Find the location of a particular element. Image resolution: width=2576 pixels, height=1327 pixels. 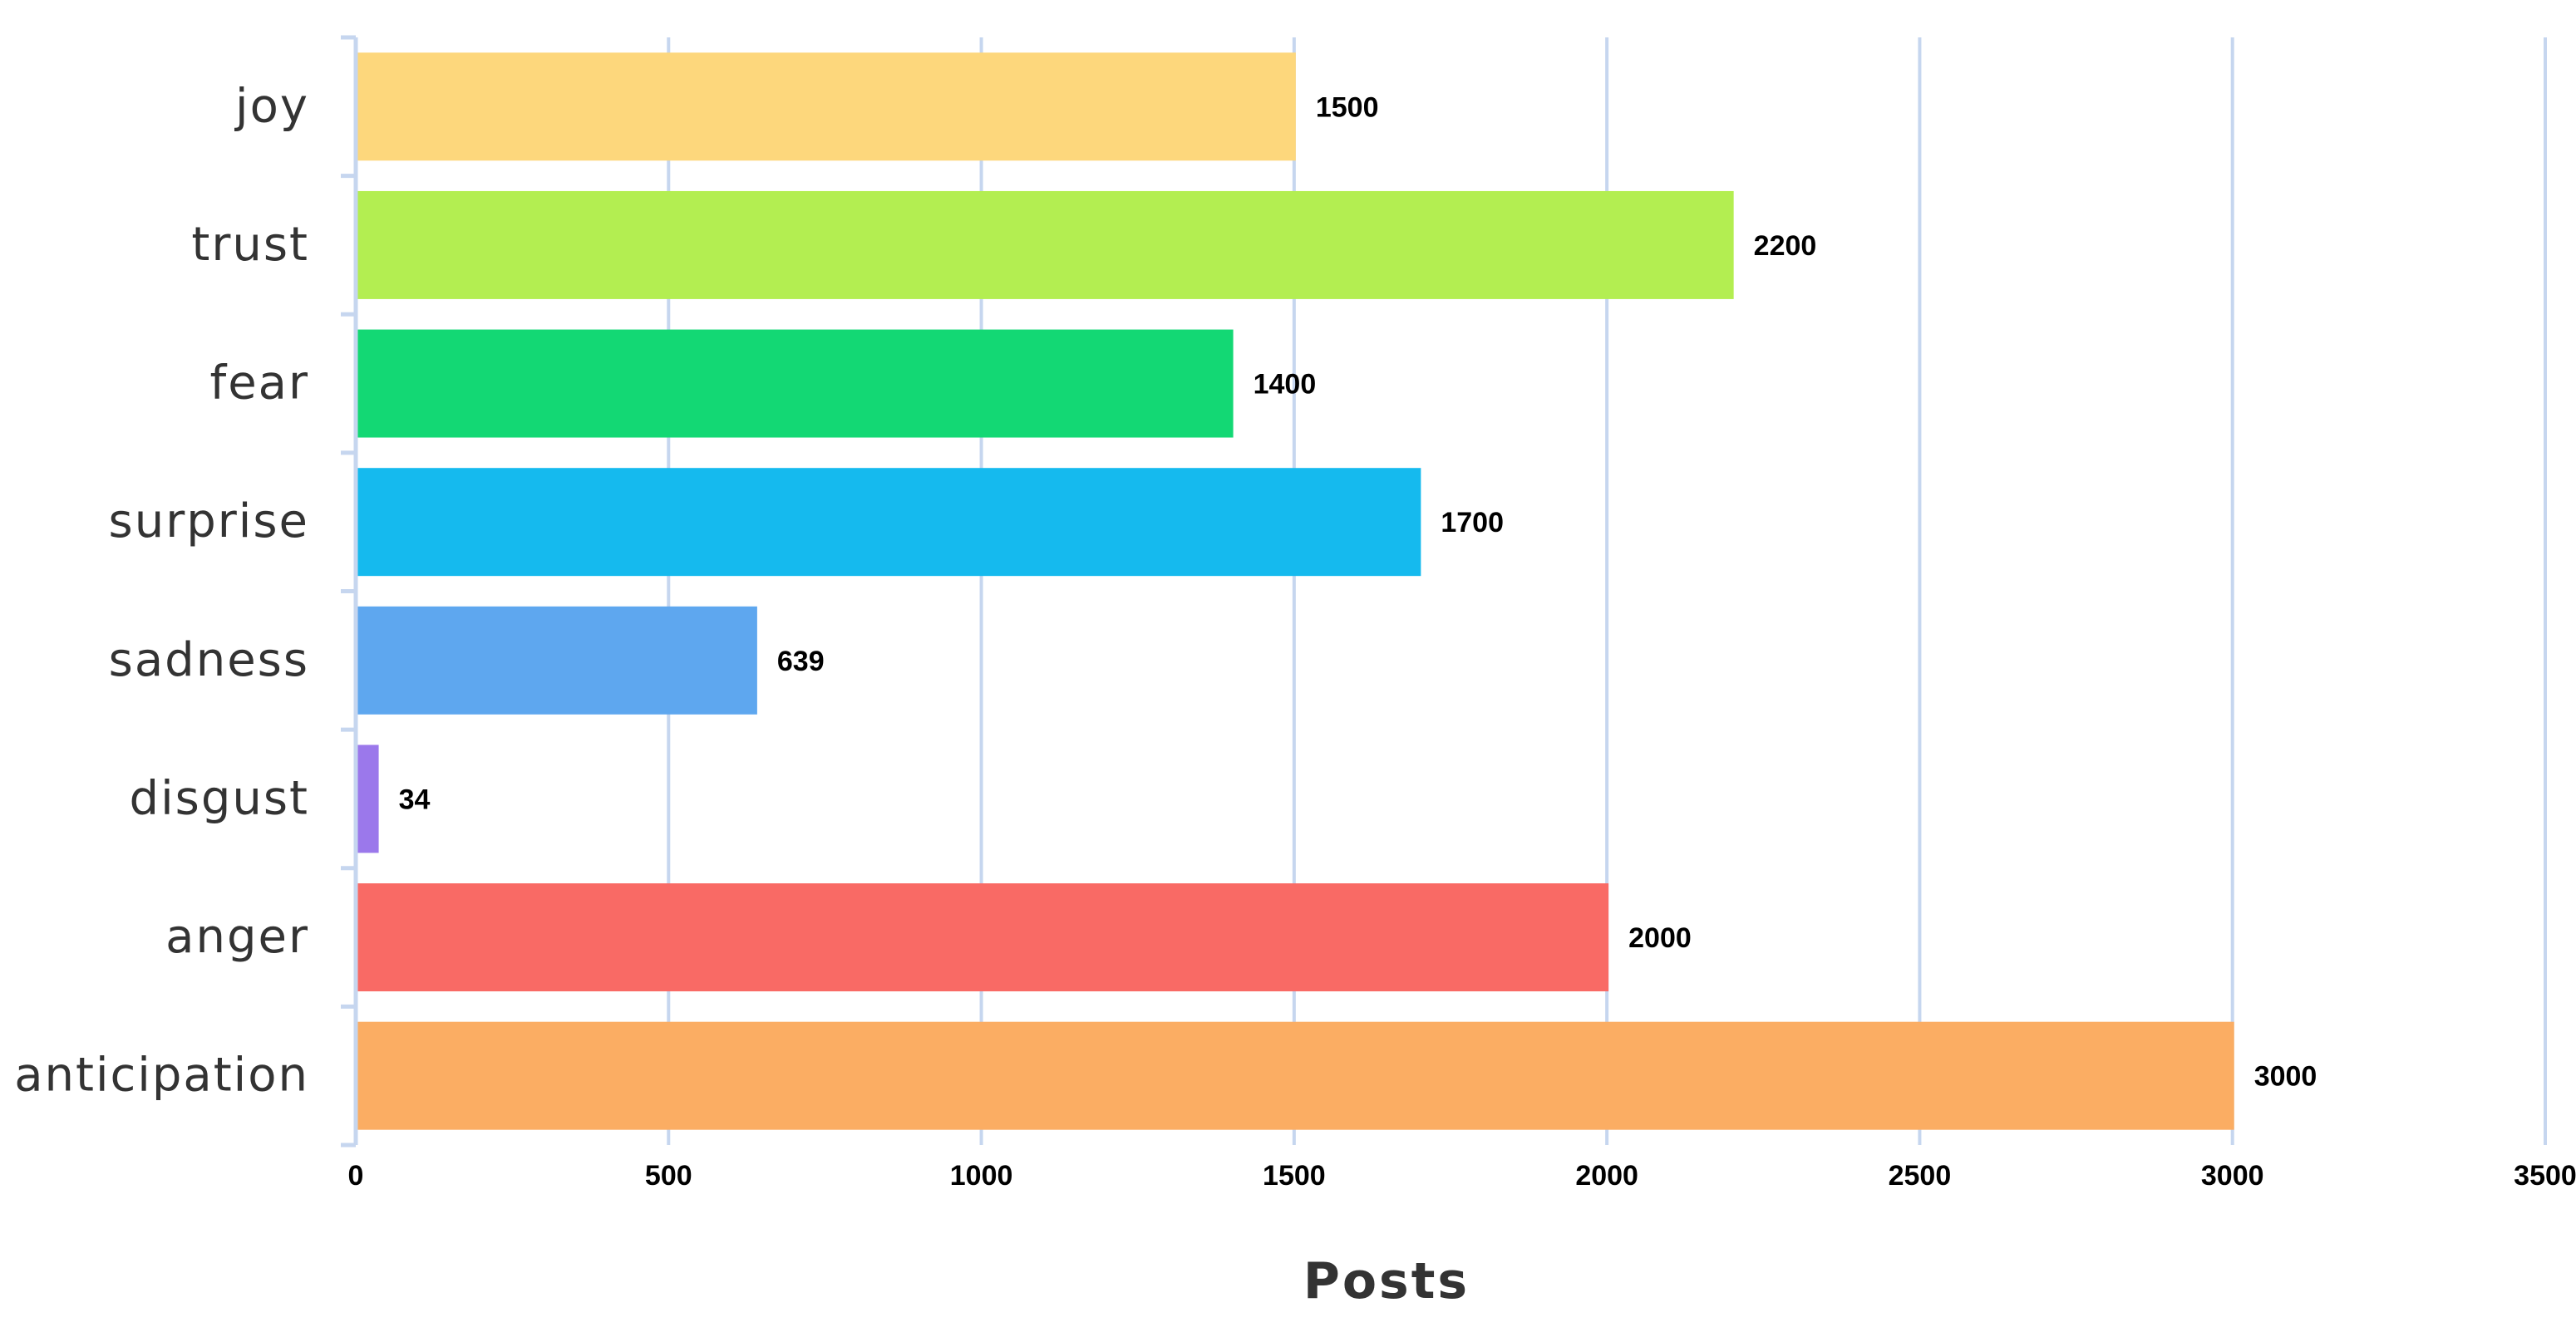

bar-joy is located at coordinates (826, 106).